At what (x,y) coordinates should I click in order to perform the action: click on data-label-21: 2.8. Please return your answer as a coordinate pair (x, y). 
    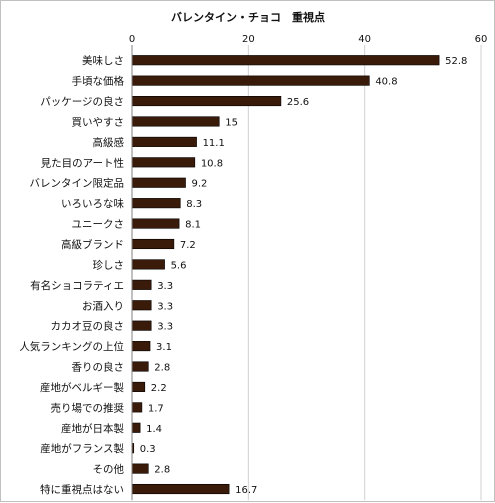
    Looking at the image, I should click on (162, 470).